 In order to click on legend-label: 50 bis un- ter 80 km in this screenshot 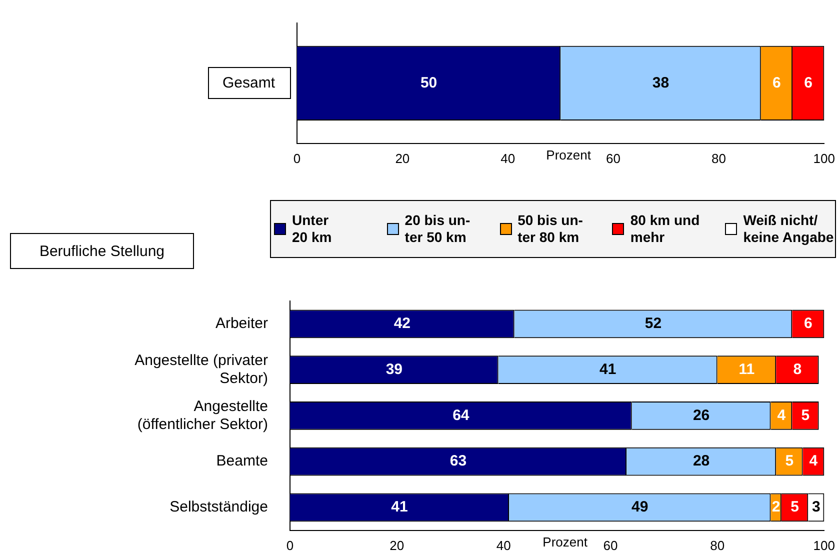, I will do `click(550, 229)`.